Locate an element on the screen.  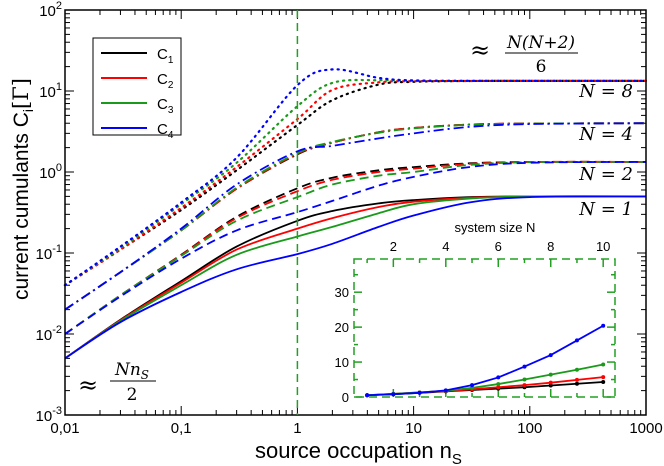
svg-text: N(N+2) is located at coordinates (540, 43).